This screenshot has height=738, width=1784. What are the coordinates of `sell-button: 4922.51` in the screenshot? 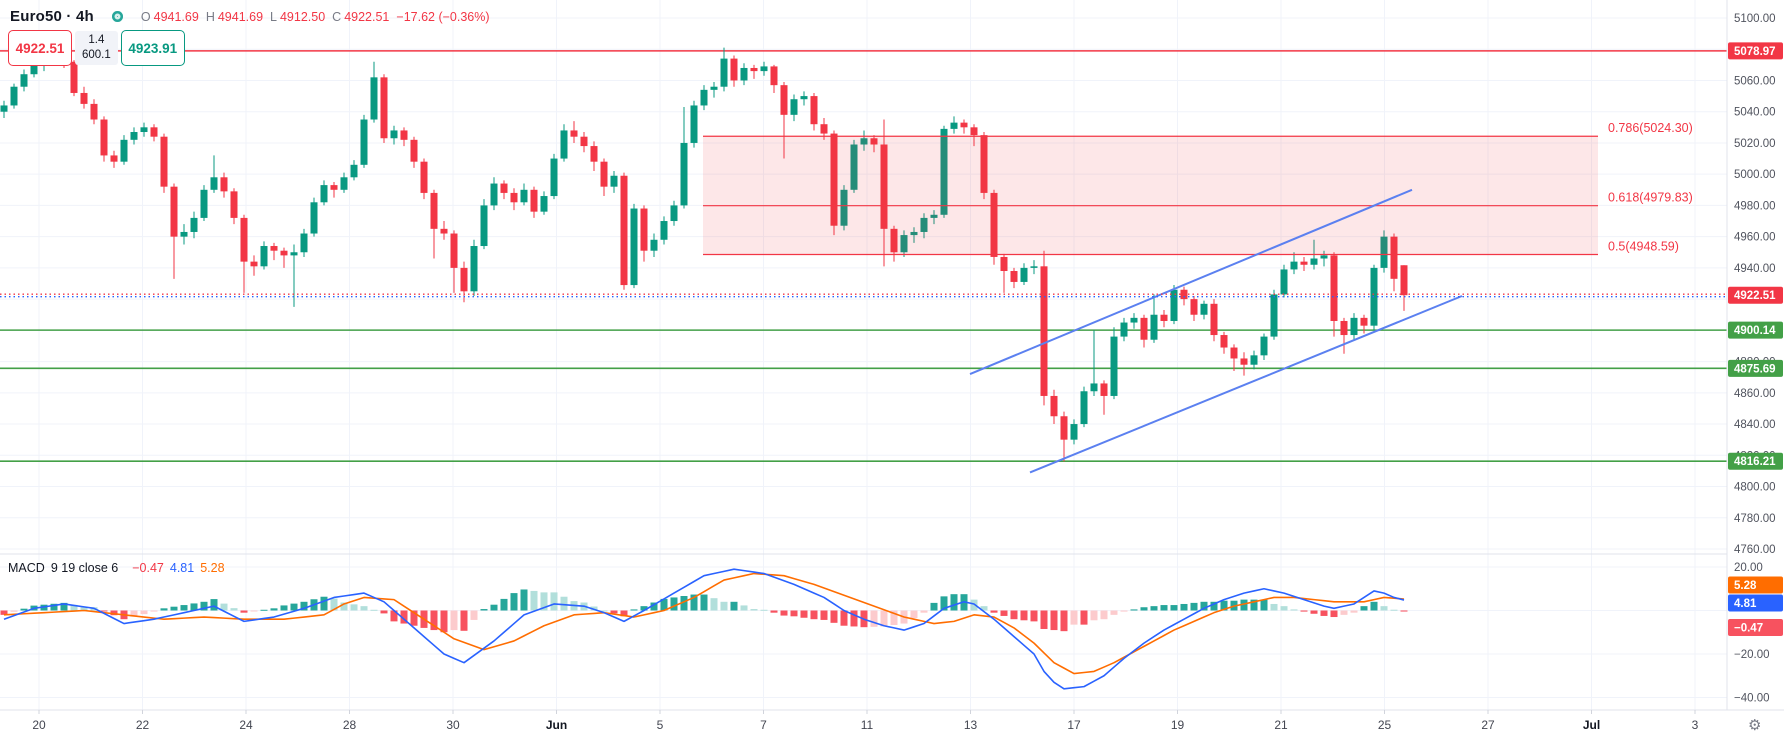 It's located at (40, 48).